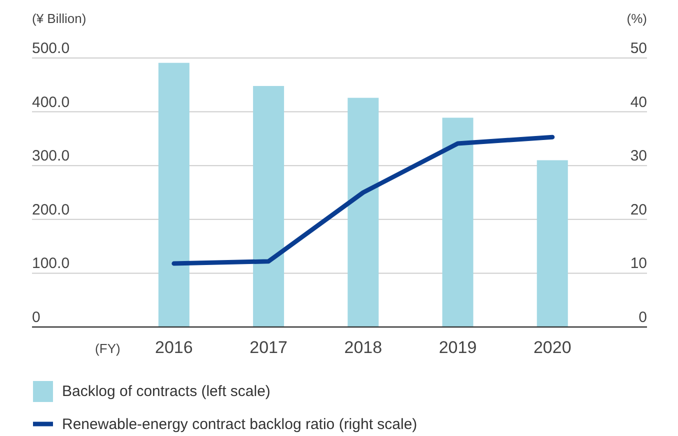 This screenshot has height=436, width=678. What do you see at coordinates (638, 209) in the screenshot?
I see `y2-tick-label: 20` at bounding box center [638, 209].